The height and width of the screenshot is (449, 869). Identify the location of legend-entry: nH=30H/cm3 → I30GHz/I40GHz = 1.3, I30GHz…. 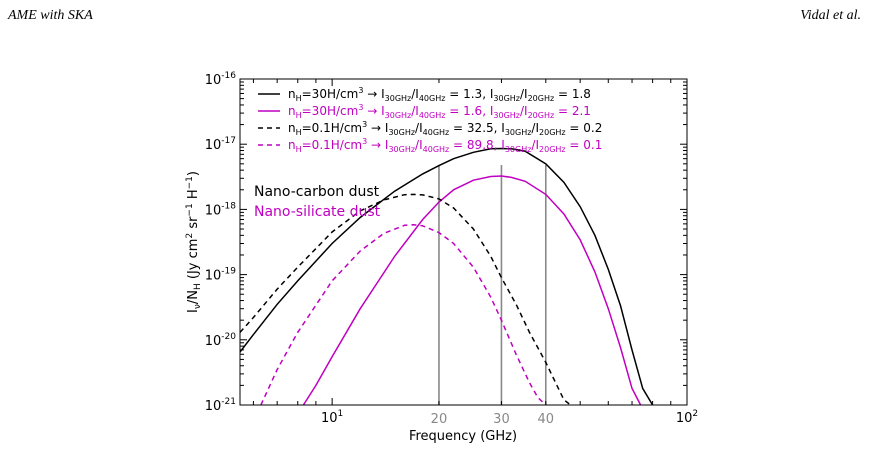
(439, 94).